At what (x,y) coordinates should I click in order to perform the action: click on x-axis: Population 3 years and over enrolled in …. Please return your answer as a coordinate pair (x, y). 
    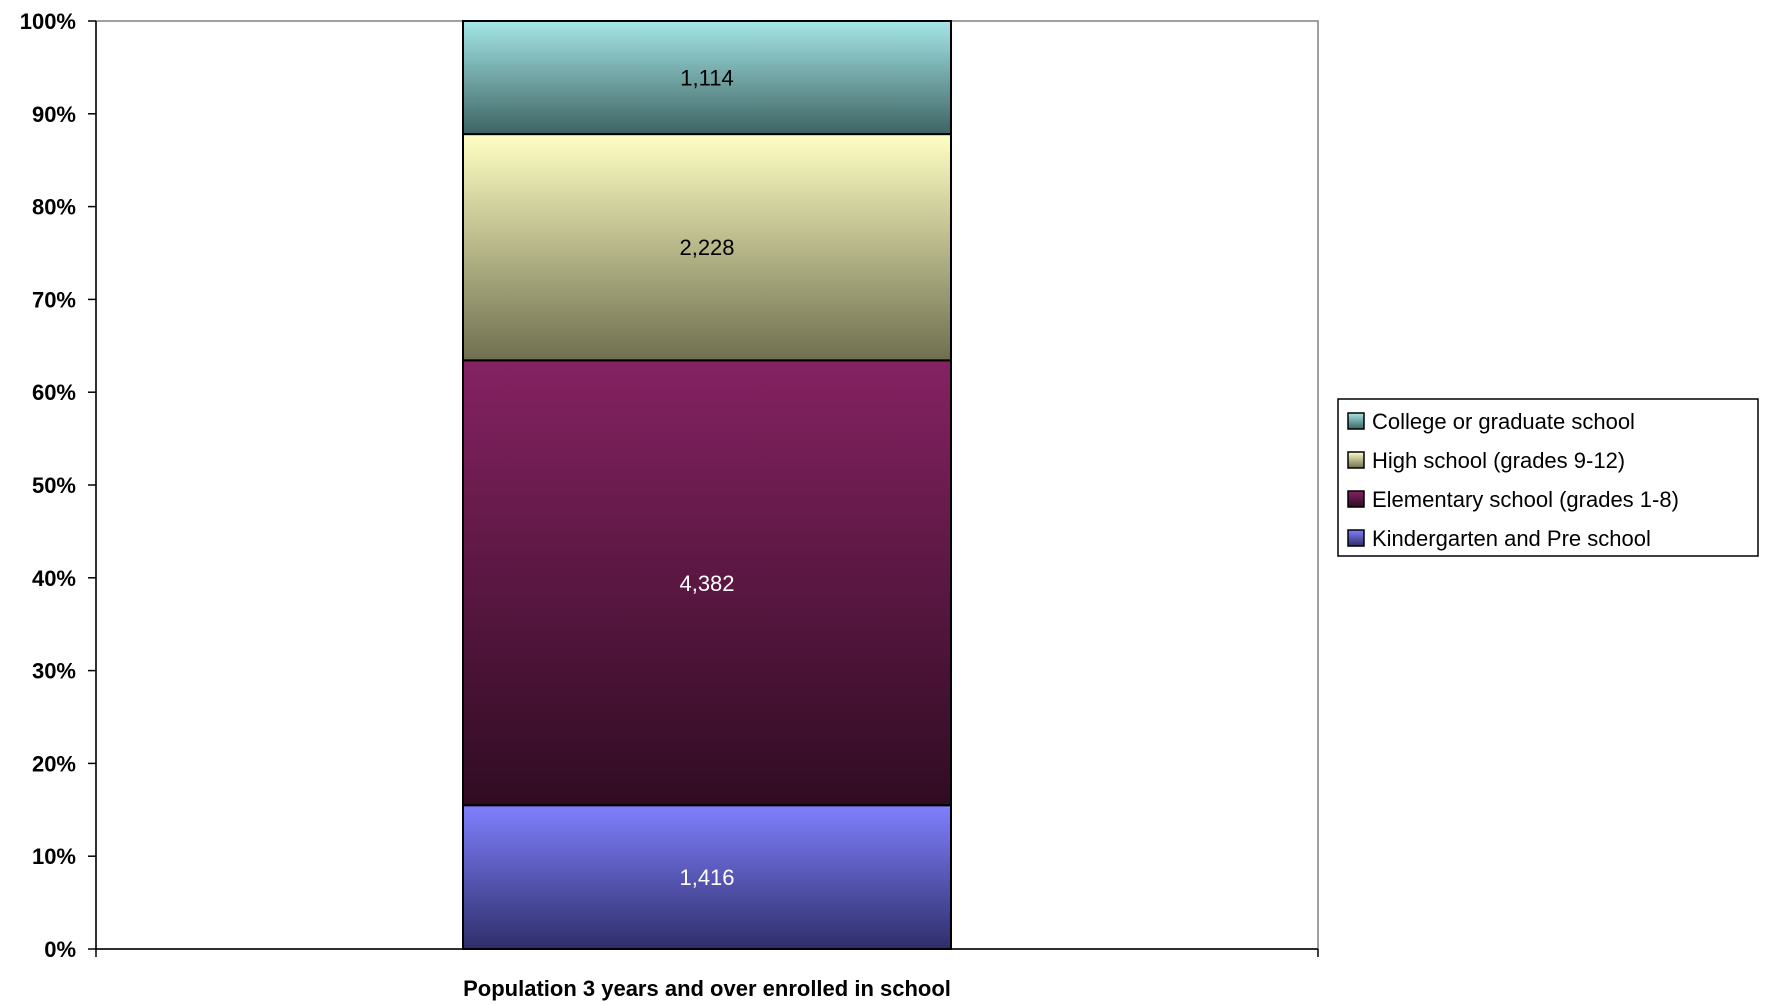
    Looking at the image, I should click on (707, 974).